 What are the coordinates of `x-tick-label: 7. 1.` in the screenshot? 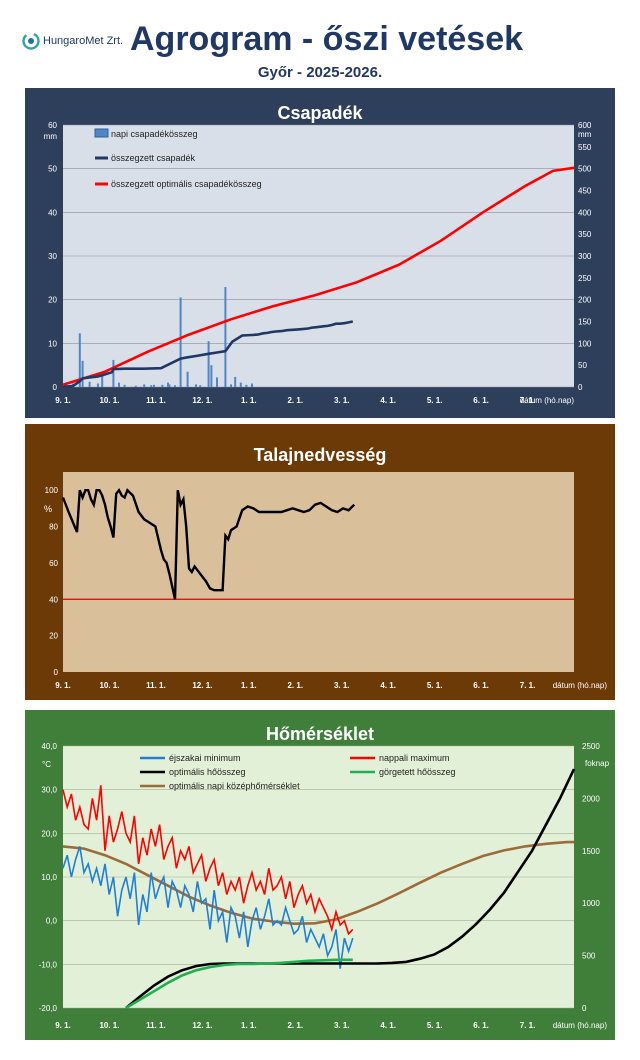 It's located at (528, 400).